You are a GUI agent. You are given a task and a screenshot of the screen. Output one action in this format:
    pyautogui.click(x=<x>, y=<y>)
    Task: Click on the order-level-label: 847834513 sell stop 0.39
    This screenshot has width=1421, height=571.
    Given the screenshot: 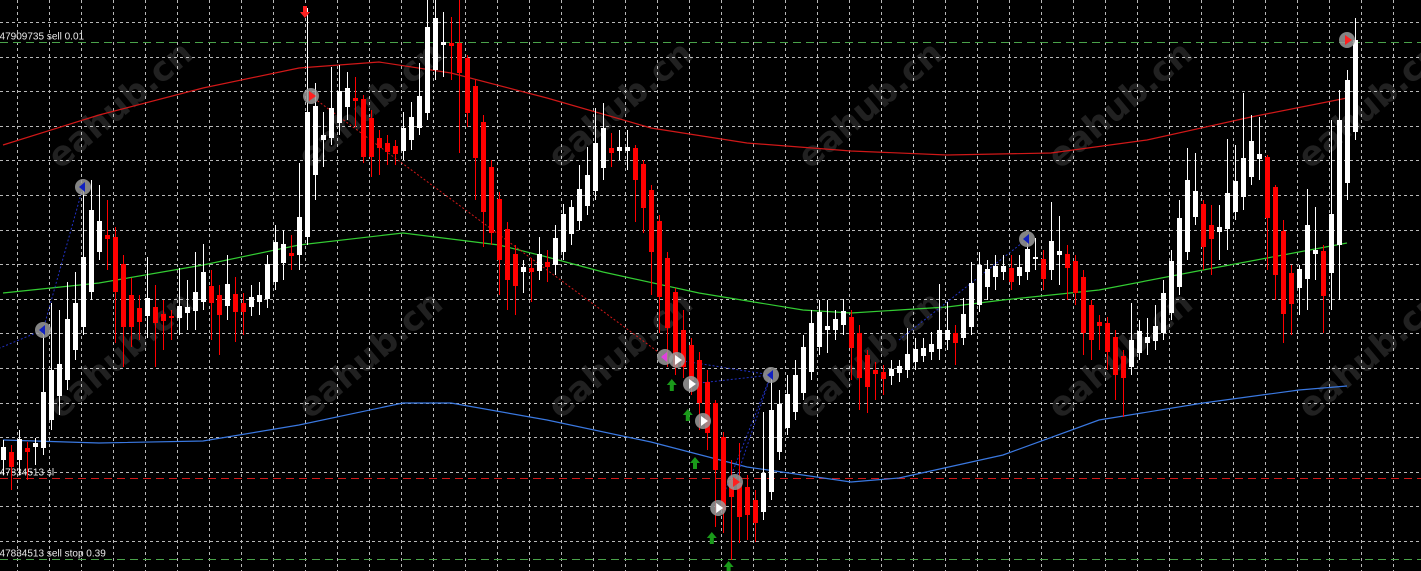 What is the action you would take?
    pyautogui.click(x=53, y=554)
    